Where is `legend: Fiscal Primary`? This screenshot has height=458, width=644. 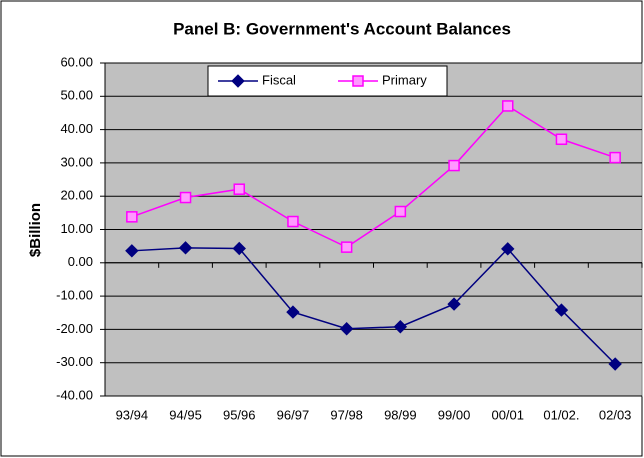 legend: Fiscal Primary is located at coordinates (327, 81).